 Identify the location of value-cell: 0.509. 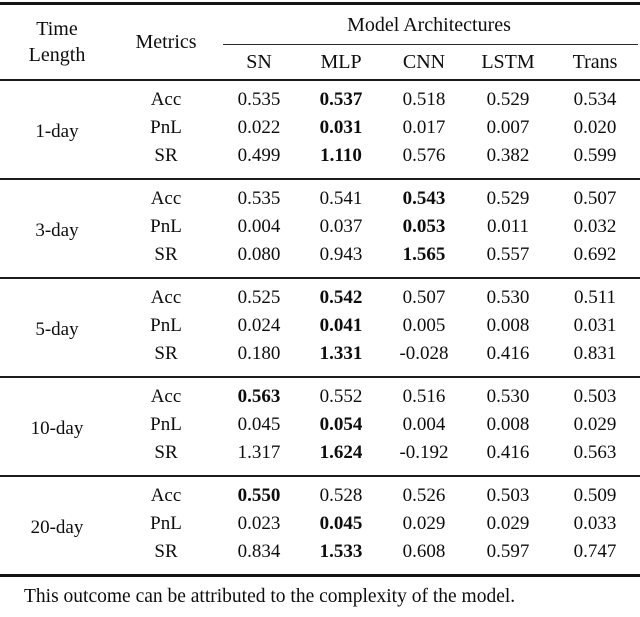
(595, 495).